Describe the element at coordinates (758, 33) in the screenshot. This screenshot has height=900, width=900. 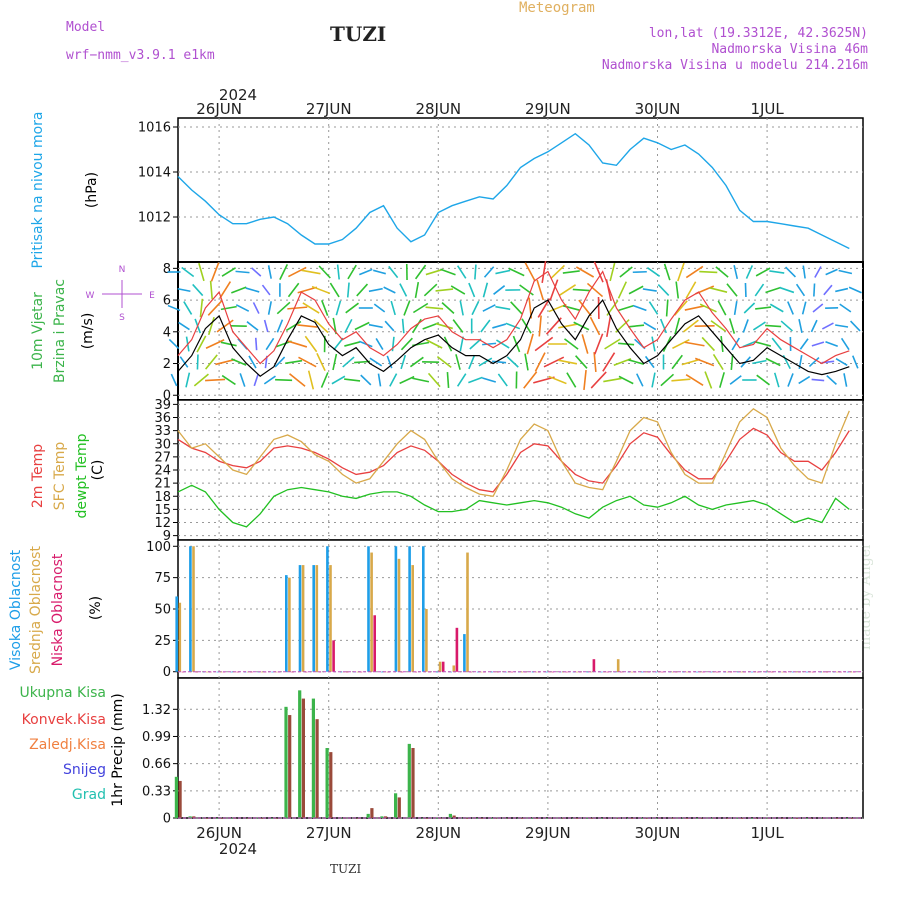
I see `location-coords: lon,lat (19.3312E, 42.3625N)` at that location.